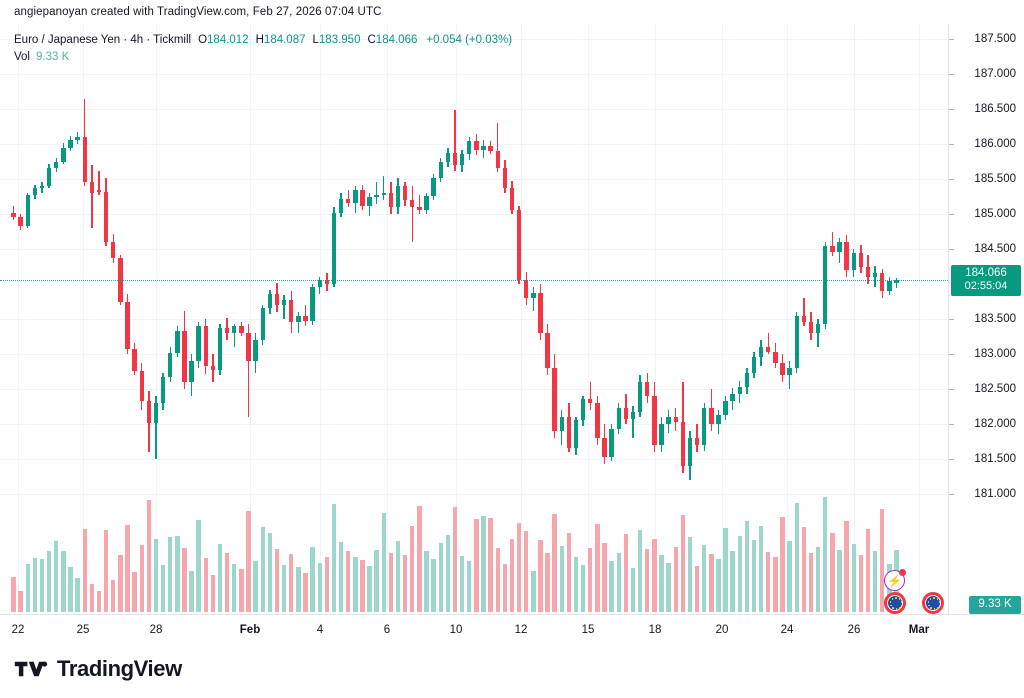 The image size is (1024, 698). I want to click on bolt-glyph: ⚡, so click(894, 580).